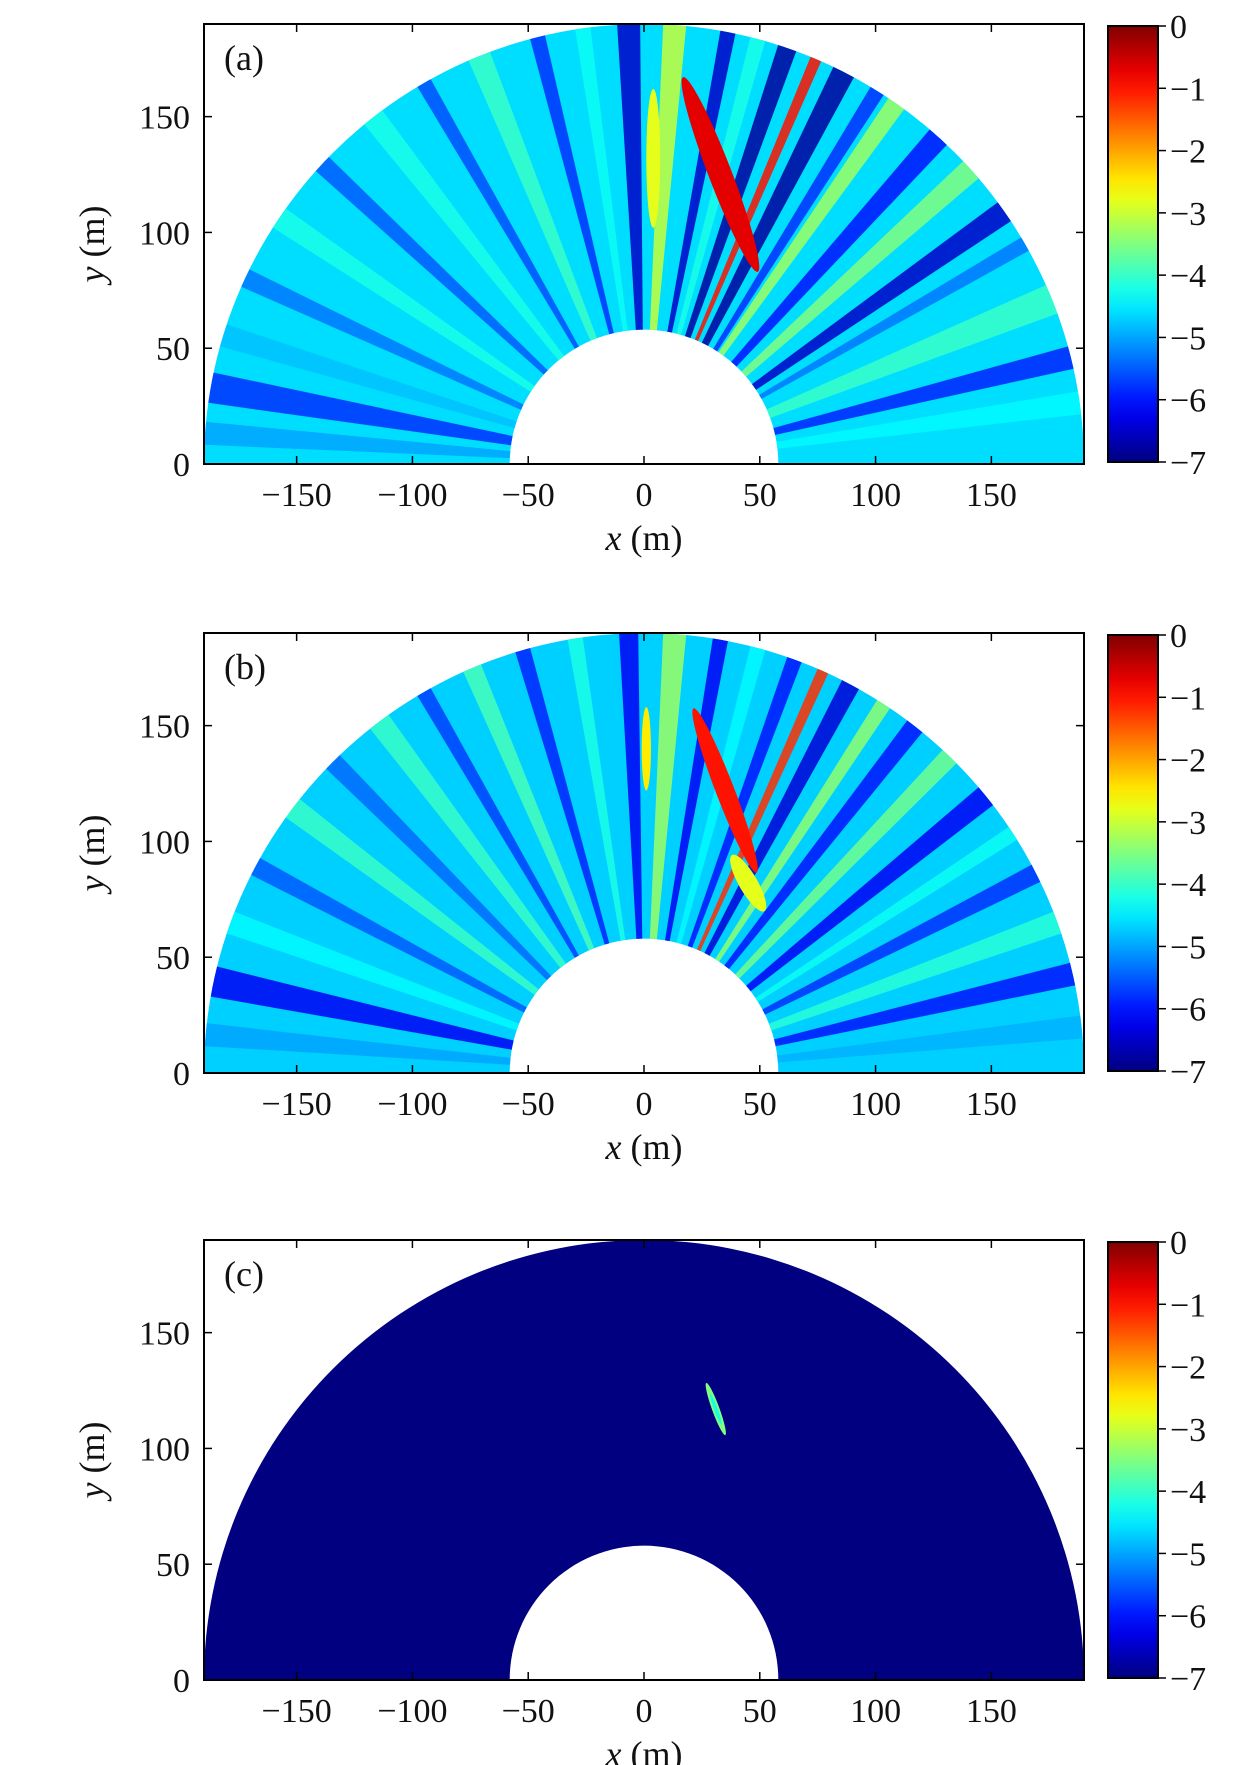 The image size is (1260, 1765). Describe the element at coordinates (245, 667) in the screenshot. I see `panel-label: (b)` at that location.